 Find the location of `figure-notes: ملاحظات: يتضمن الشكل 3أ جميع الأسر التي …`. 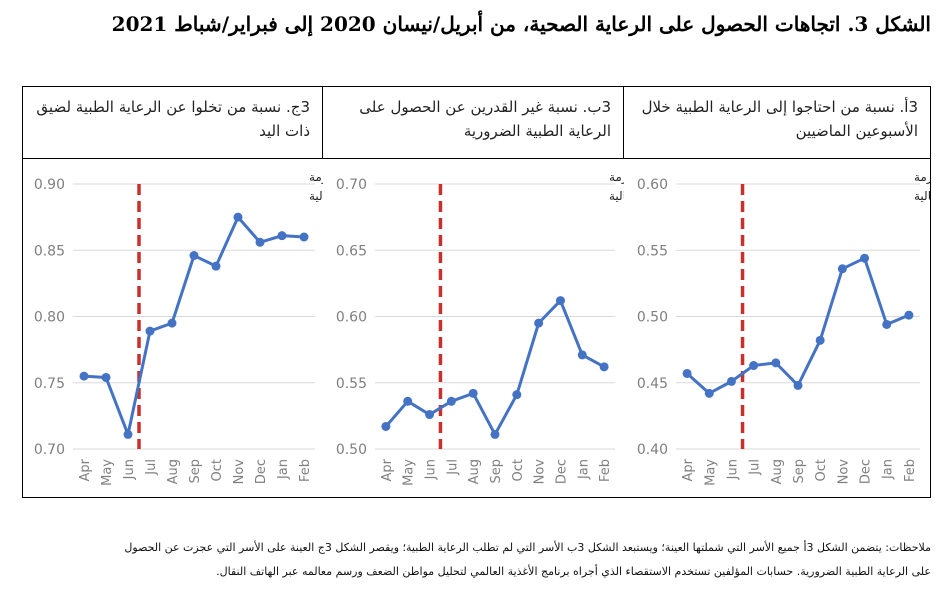

figure-notes: ملاحظات: يتضمن الشكل 3أ جميع الأسر التي … is located at coordinates (476, 560).